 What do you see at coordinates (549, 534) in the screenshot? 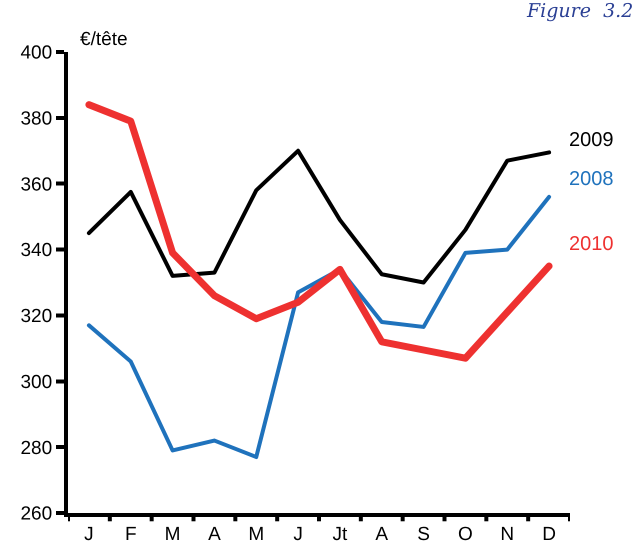
I see `x-tick-label: D` at bounding box center [549, 534].